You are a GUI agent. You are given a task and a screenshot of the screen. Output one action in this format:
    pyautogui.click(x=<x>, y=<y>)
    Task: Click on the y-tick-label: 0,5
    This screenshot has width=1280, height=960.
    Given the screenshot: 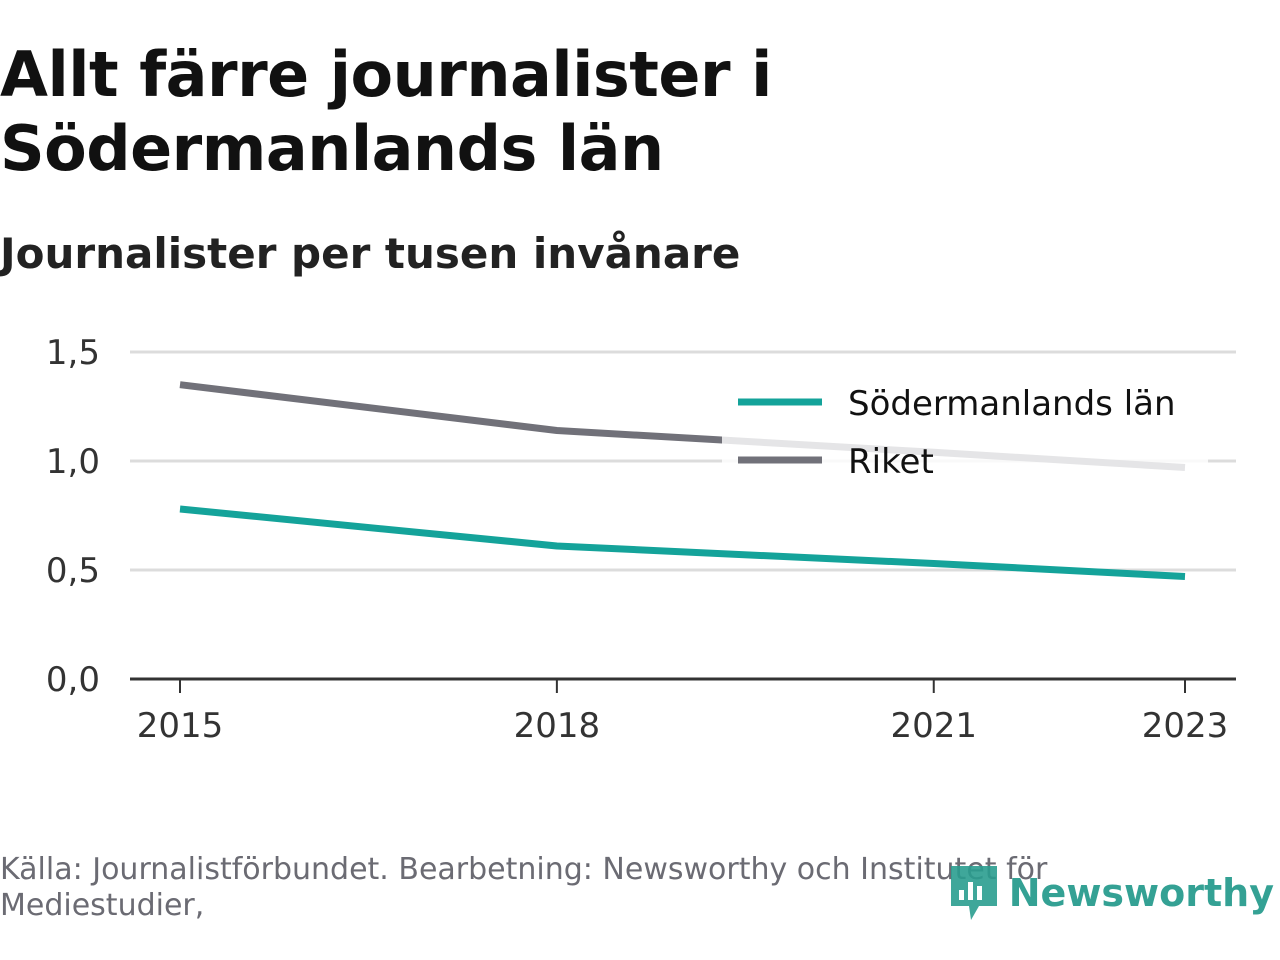 What is the action you would take?
    pyautogui.click(x=73, y=571)
    